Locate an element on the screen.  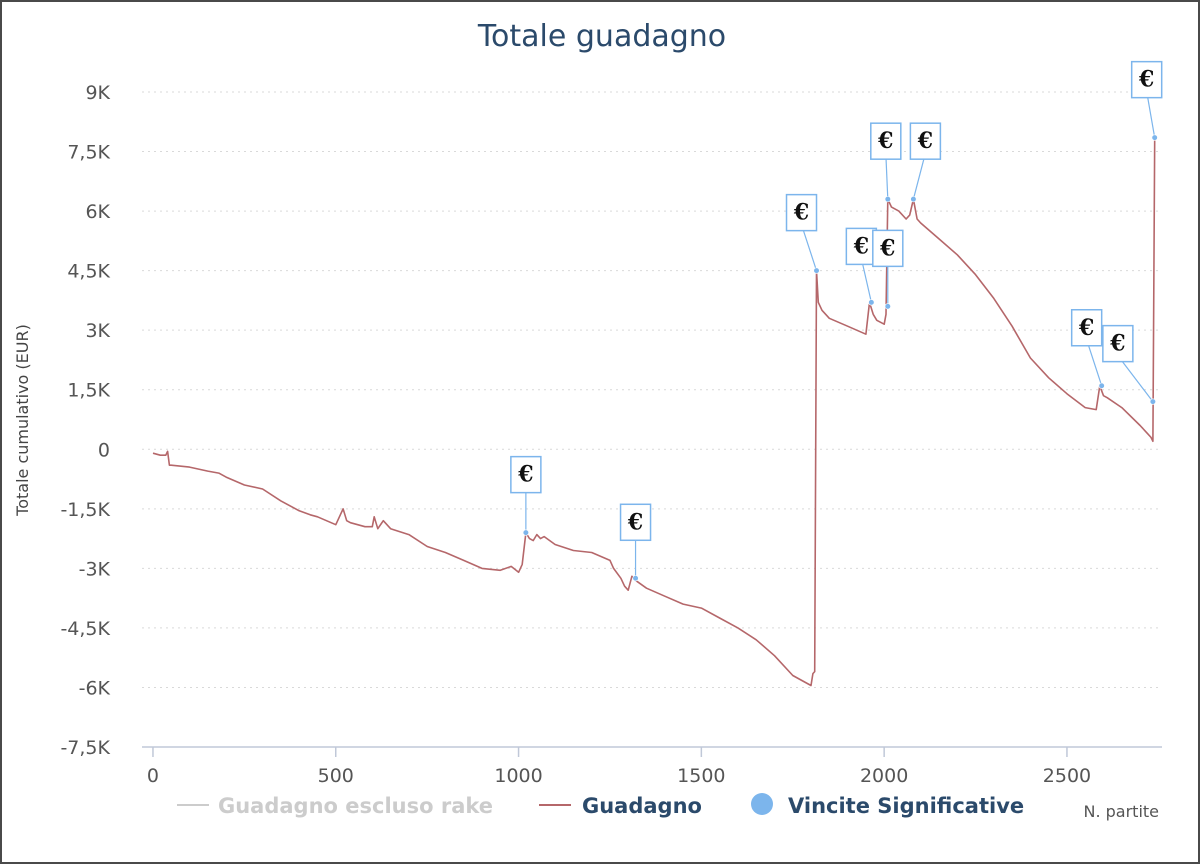
x-tick-label: 1000 is located at coordinates (518, 776).